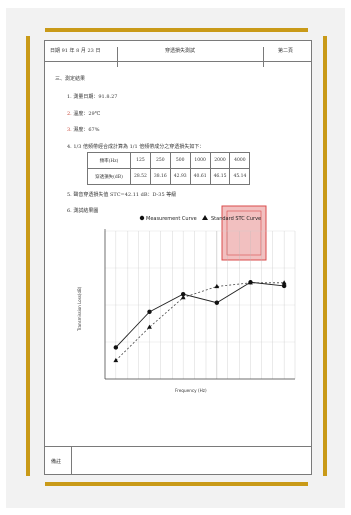 The image size is (351, 515). Describe the element at coordinates (75, 51) in the screenshot. I see `header-date: 日期 91 年 8 月 23 日` at that location.